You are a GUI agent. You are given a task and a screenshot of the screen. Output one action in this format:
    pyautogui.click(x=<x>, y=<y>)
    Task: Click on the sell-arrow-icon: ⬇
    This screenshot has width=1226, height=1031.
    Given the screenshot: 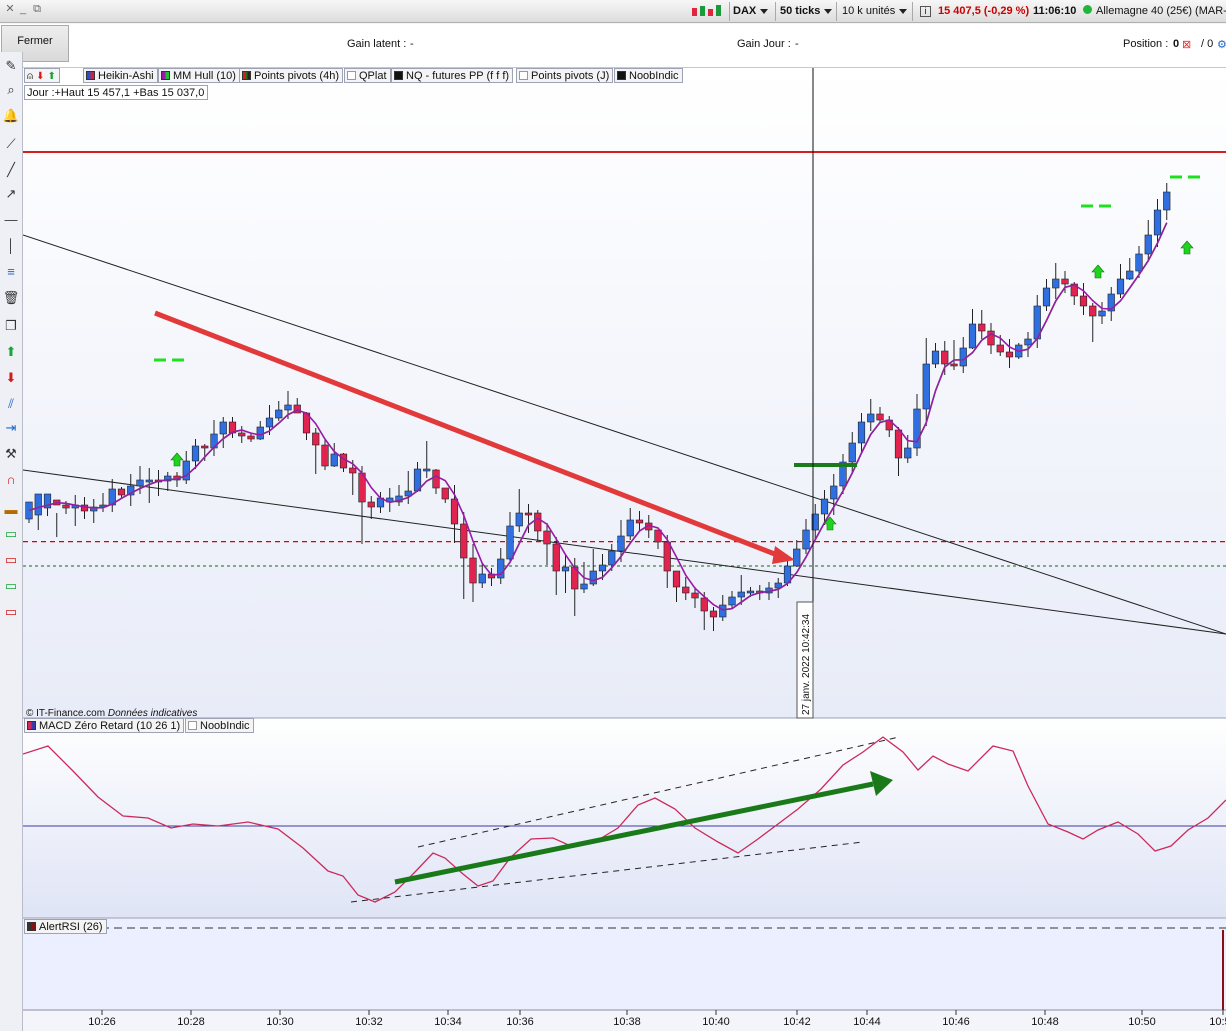 What is the action you would take?
    pyautogui.click(x=11, y=377)
    